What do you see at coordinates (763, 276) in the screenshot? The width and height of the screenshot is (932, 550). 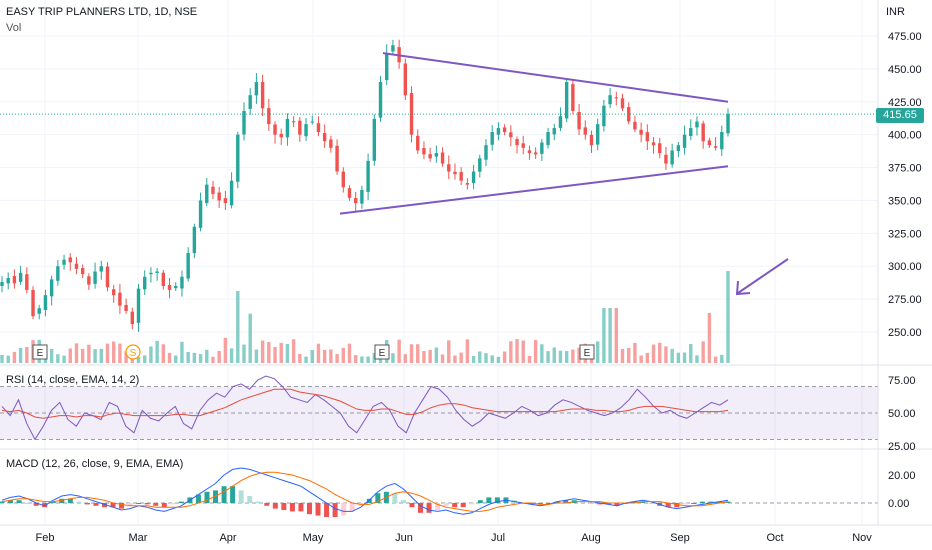 I see `arrow-shaft` at bounding box center [763, 276].